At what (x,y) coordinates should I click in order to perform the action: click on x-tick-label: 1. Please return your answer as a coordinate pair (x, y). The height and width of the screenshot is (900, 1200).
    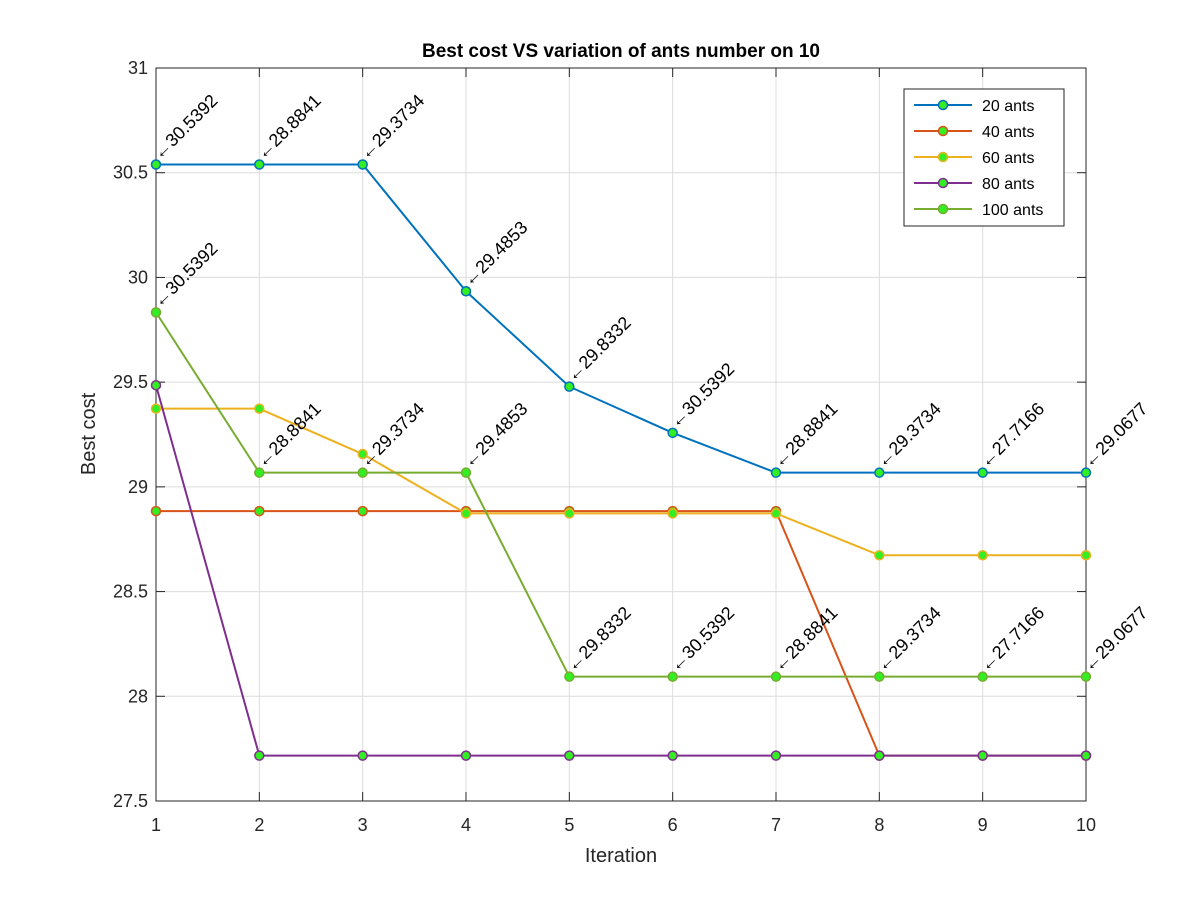
    Looking at the image, I should click on (156, 825).